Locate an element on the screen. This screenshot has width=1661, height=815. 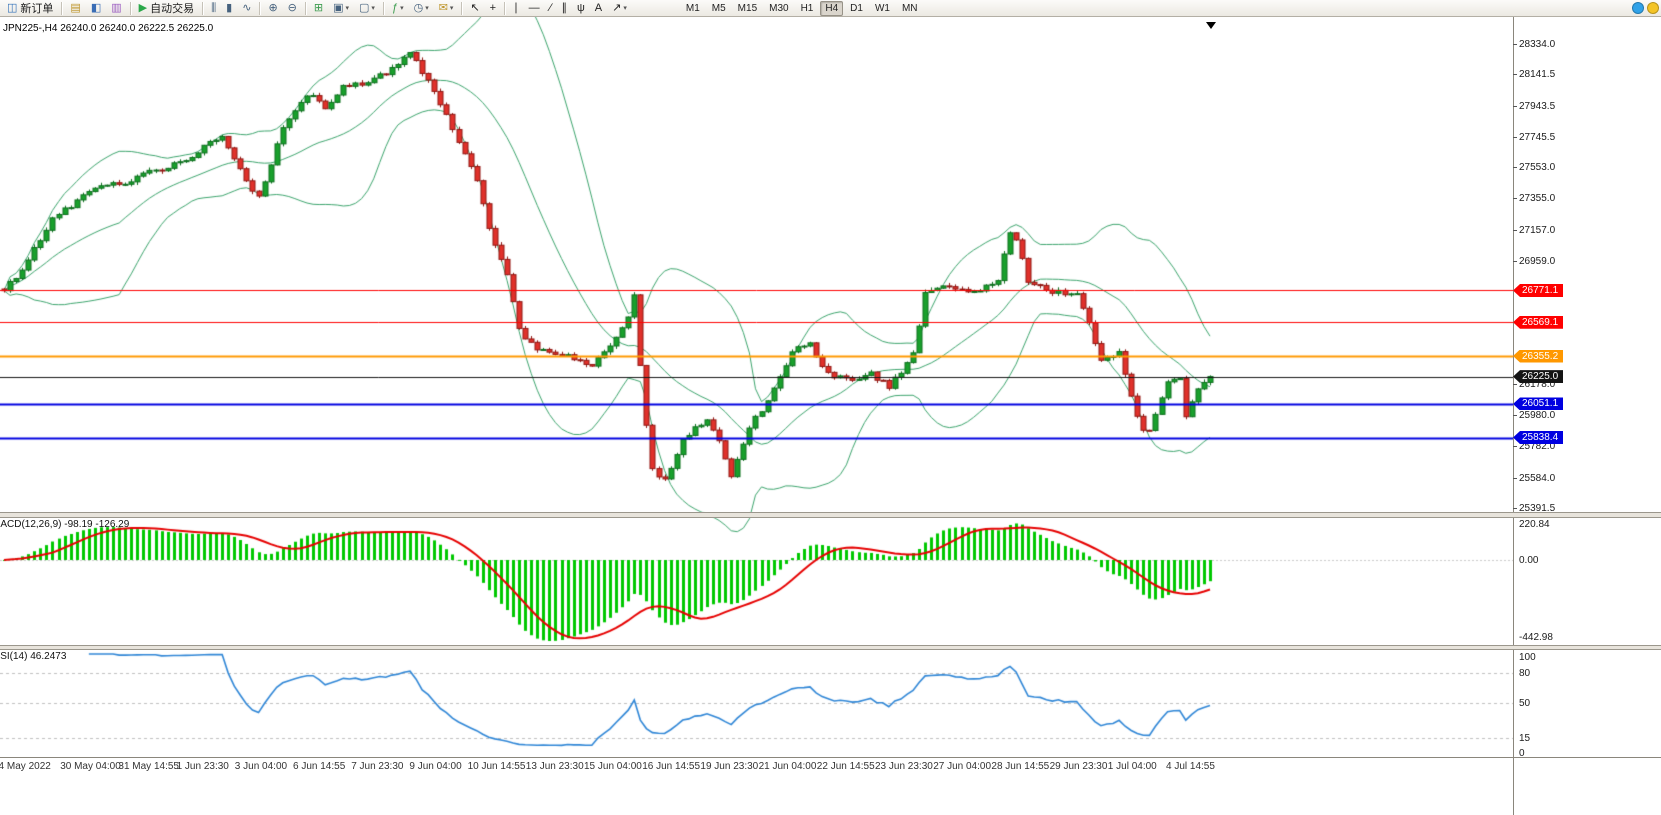
fibonacci-retracement-icon: ψ is located at coordinates (580, 7).